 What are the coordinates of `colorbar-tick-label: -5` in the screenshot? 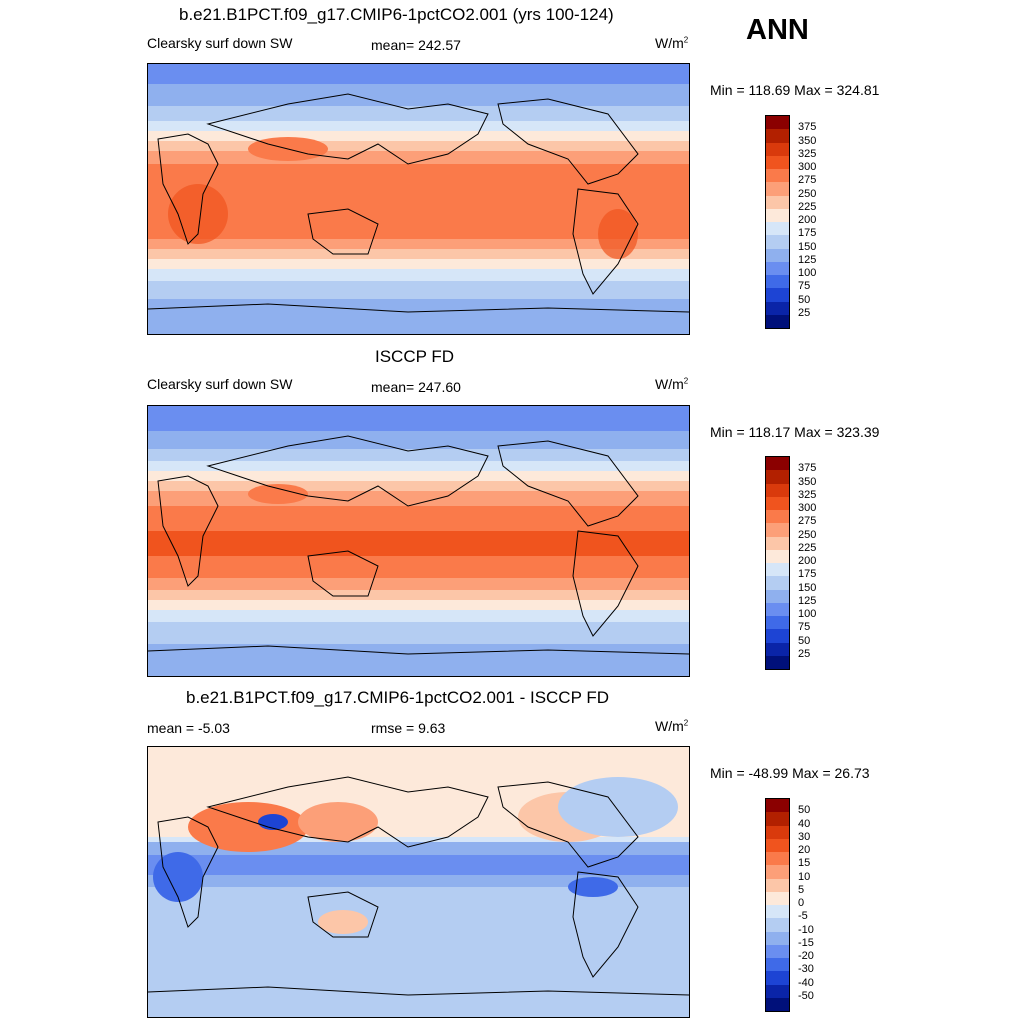 It's located at (803, 916).